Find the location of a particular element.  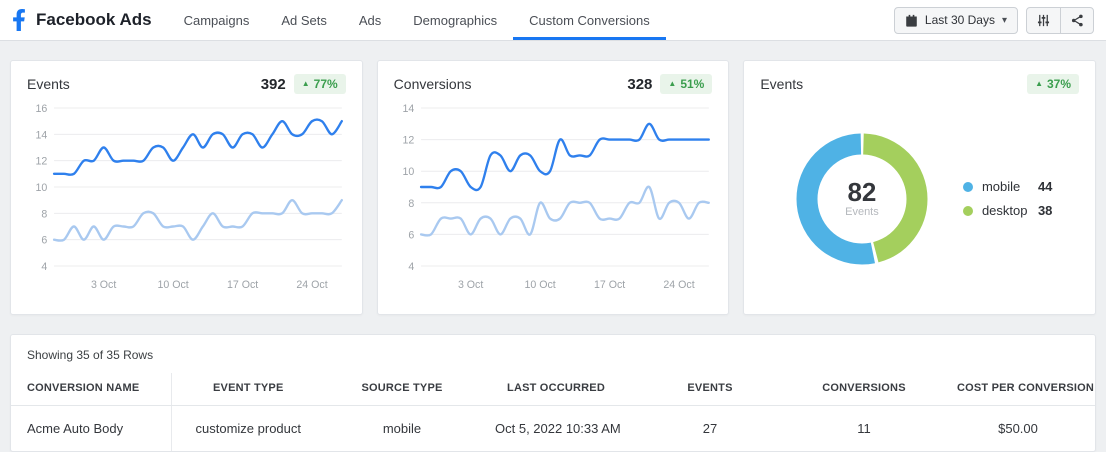

page-title: Facebook Ads is located at coordinates (94, 19).